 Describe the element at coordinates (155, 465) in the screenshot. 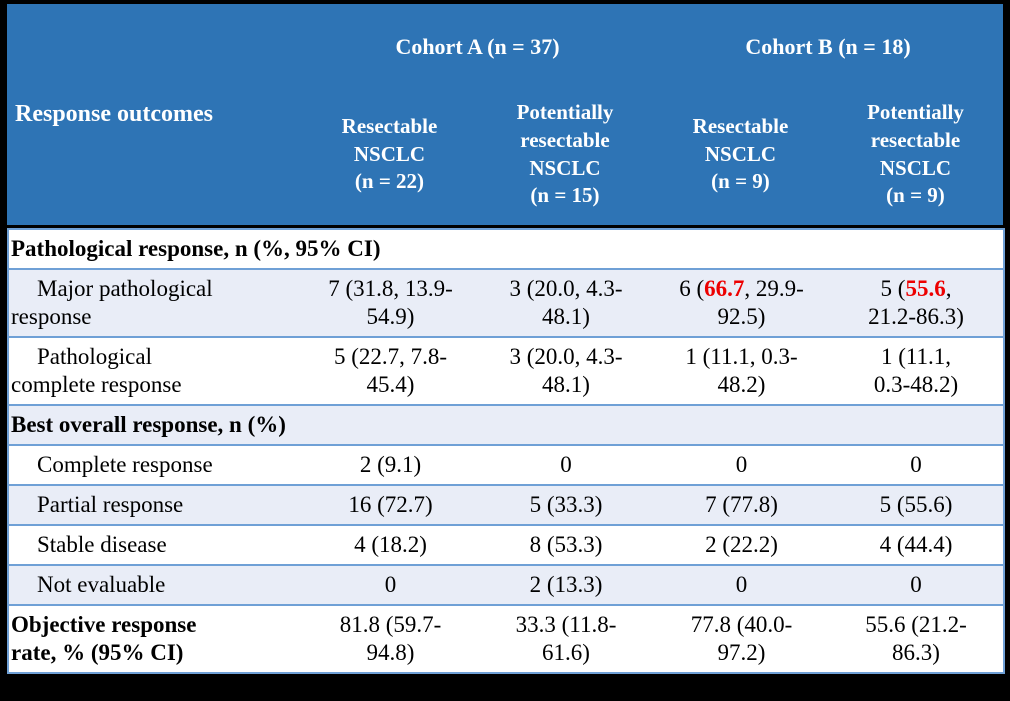

I see `row-label: Complete response` at that location.